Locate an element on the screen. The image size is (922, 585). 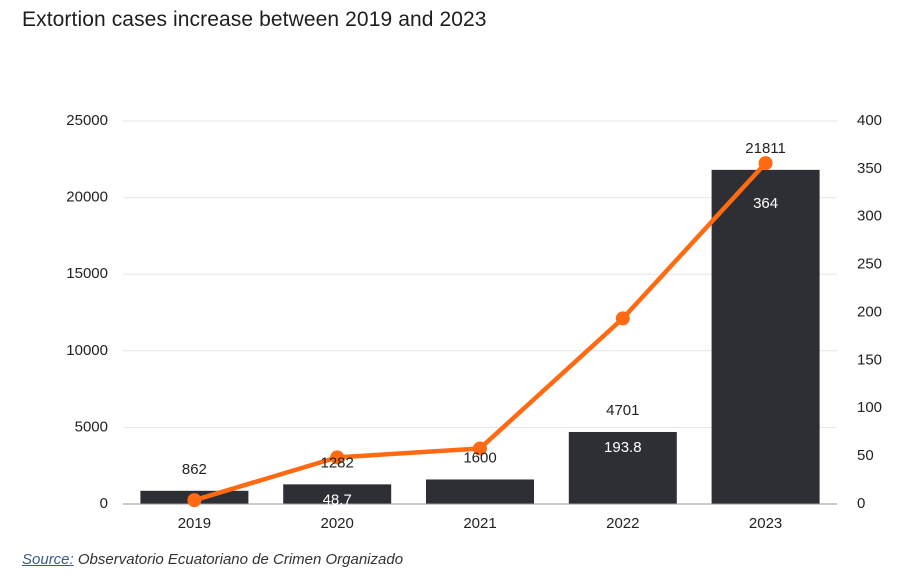
right-axis: 0 50 100 150 200 250 300 350 400 is located at coordinates (869, 312).